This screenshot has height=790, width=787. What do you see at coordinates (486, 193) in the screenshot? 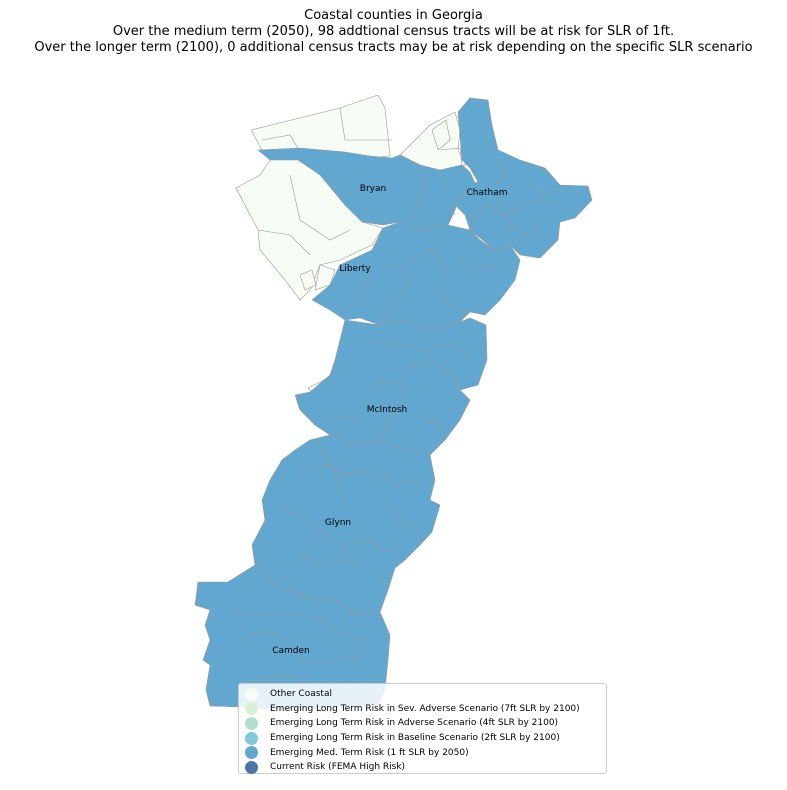
I see `county-label-chatham: Chatham` at bounding box center [486, 193].